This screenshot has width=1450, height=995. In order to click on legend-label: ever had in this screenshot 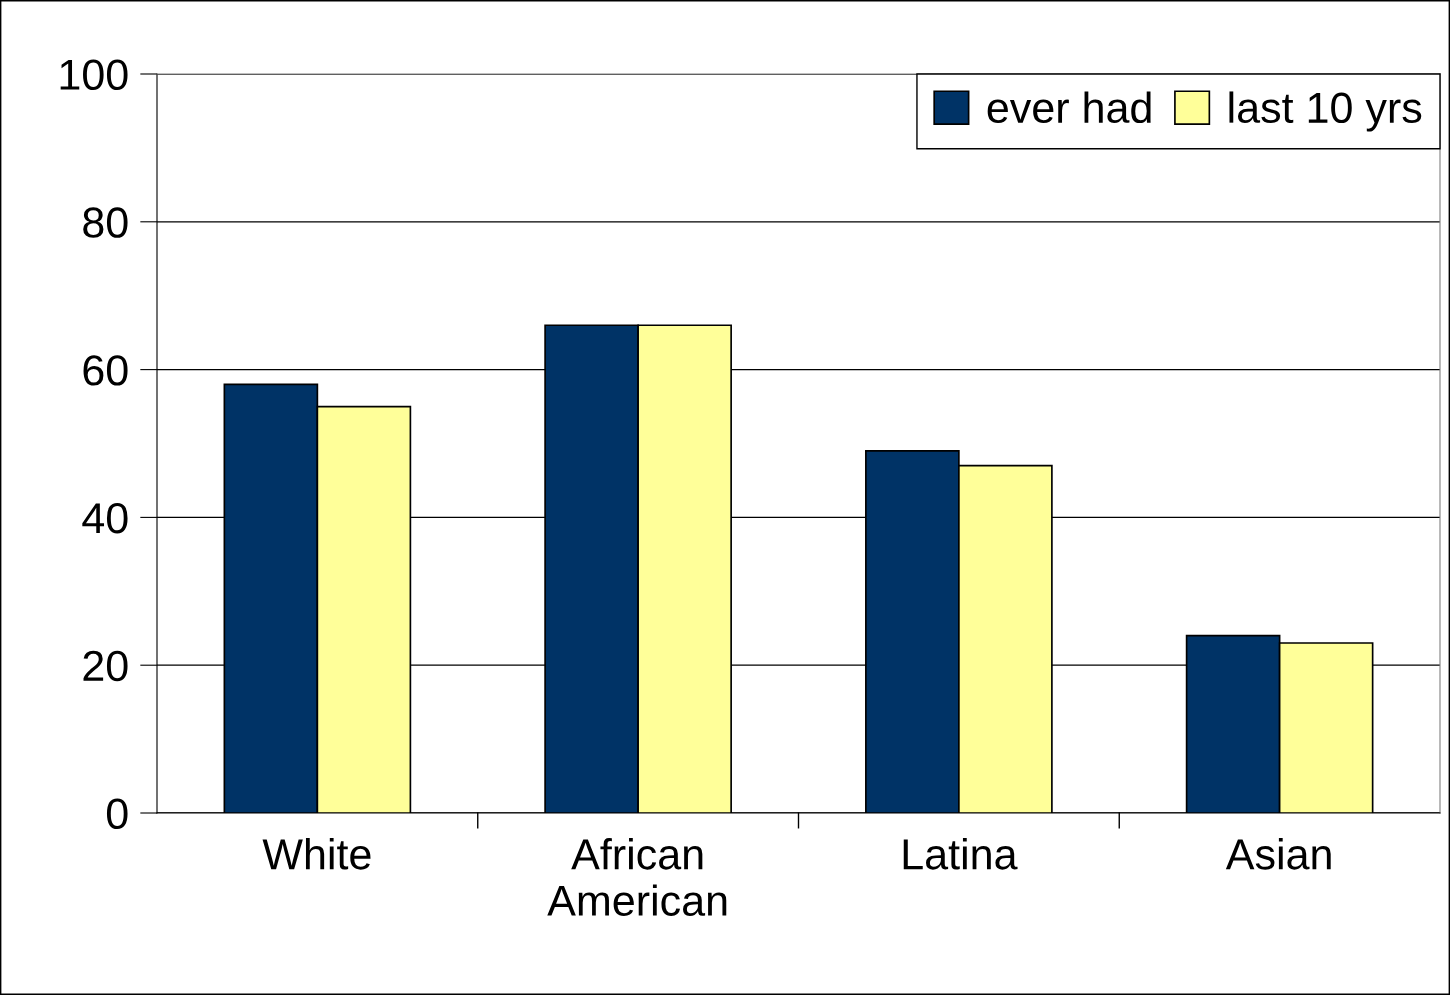, I will do `click(1069, 107)`.